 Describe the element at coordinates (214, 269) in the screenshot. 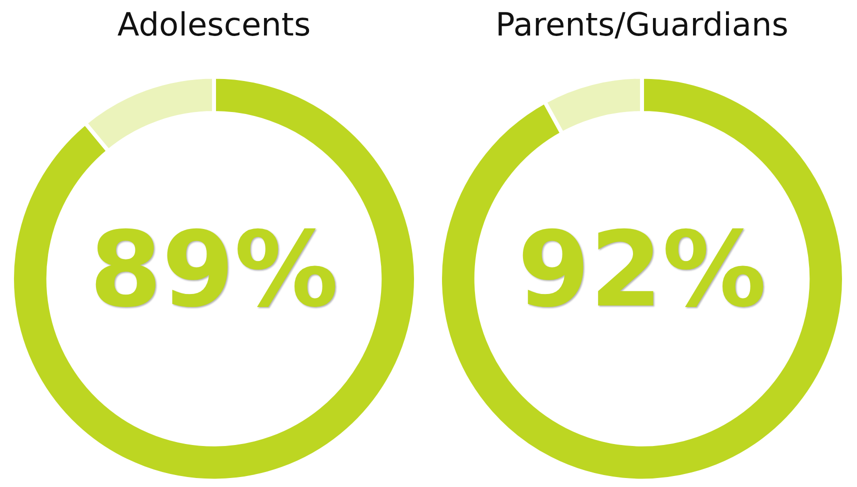

I see `data-label: 89%` at that location.